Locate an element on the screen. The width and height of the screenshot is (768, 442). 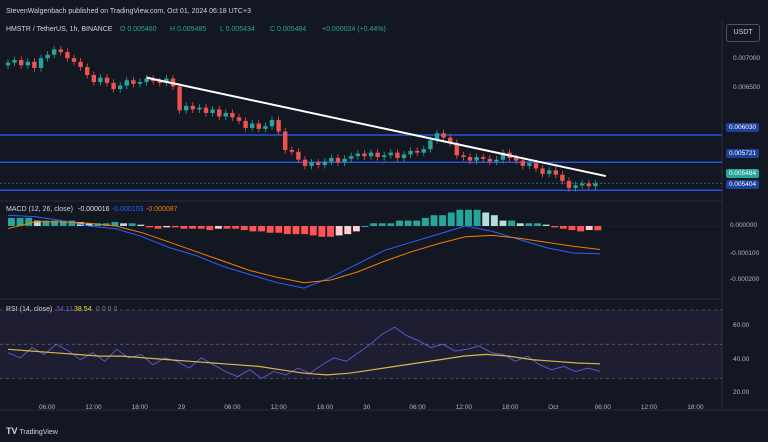
macd-axis-label: 0.000000 is located at coordinates (744, 225).